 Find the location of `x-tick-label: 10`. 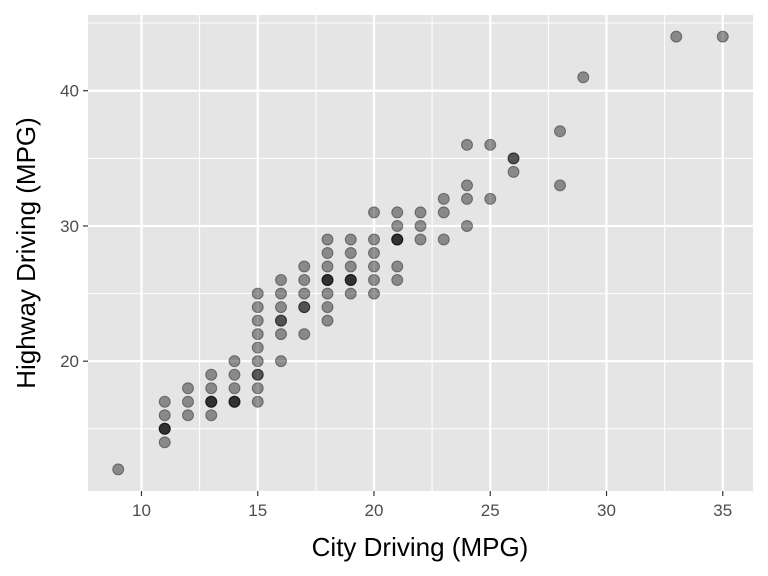

x-tick-label: 10 is located at coordinates (141, 510).